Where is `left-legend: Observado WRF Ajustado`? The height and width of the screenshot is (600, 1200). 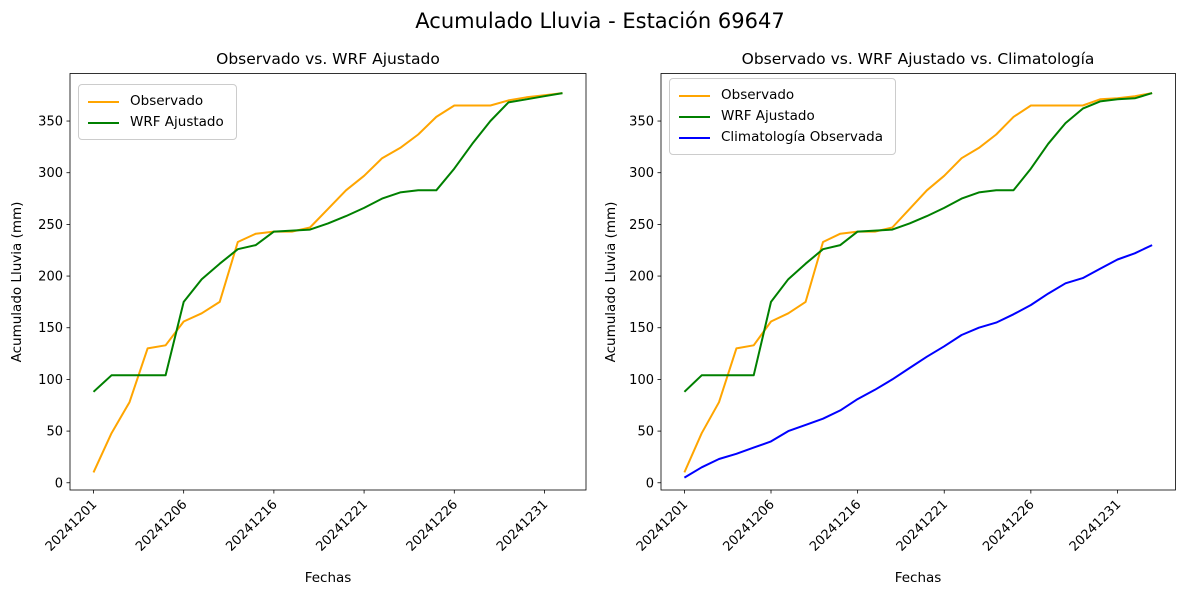
left-legend: Observado WRF Ajustado is located at coordinates (157, 112).